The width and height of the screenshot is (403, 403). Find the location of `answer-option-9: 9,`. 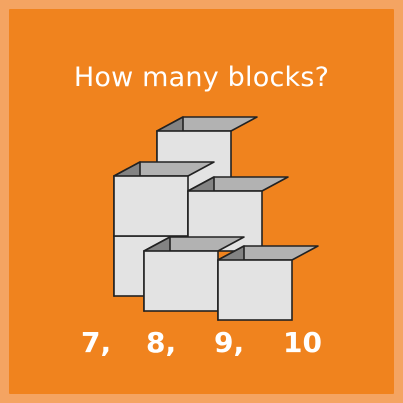

answer-option-9: 9, is located at coordinates (229, 342).